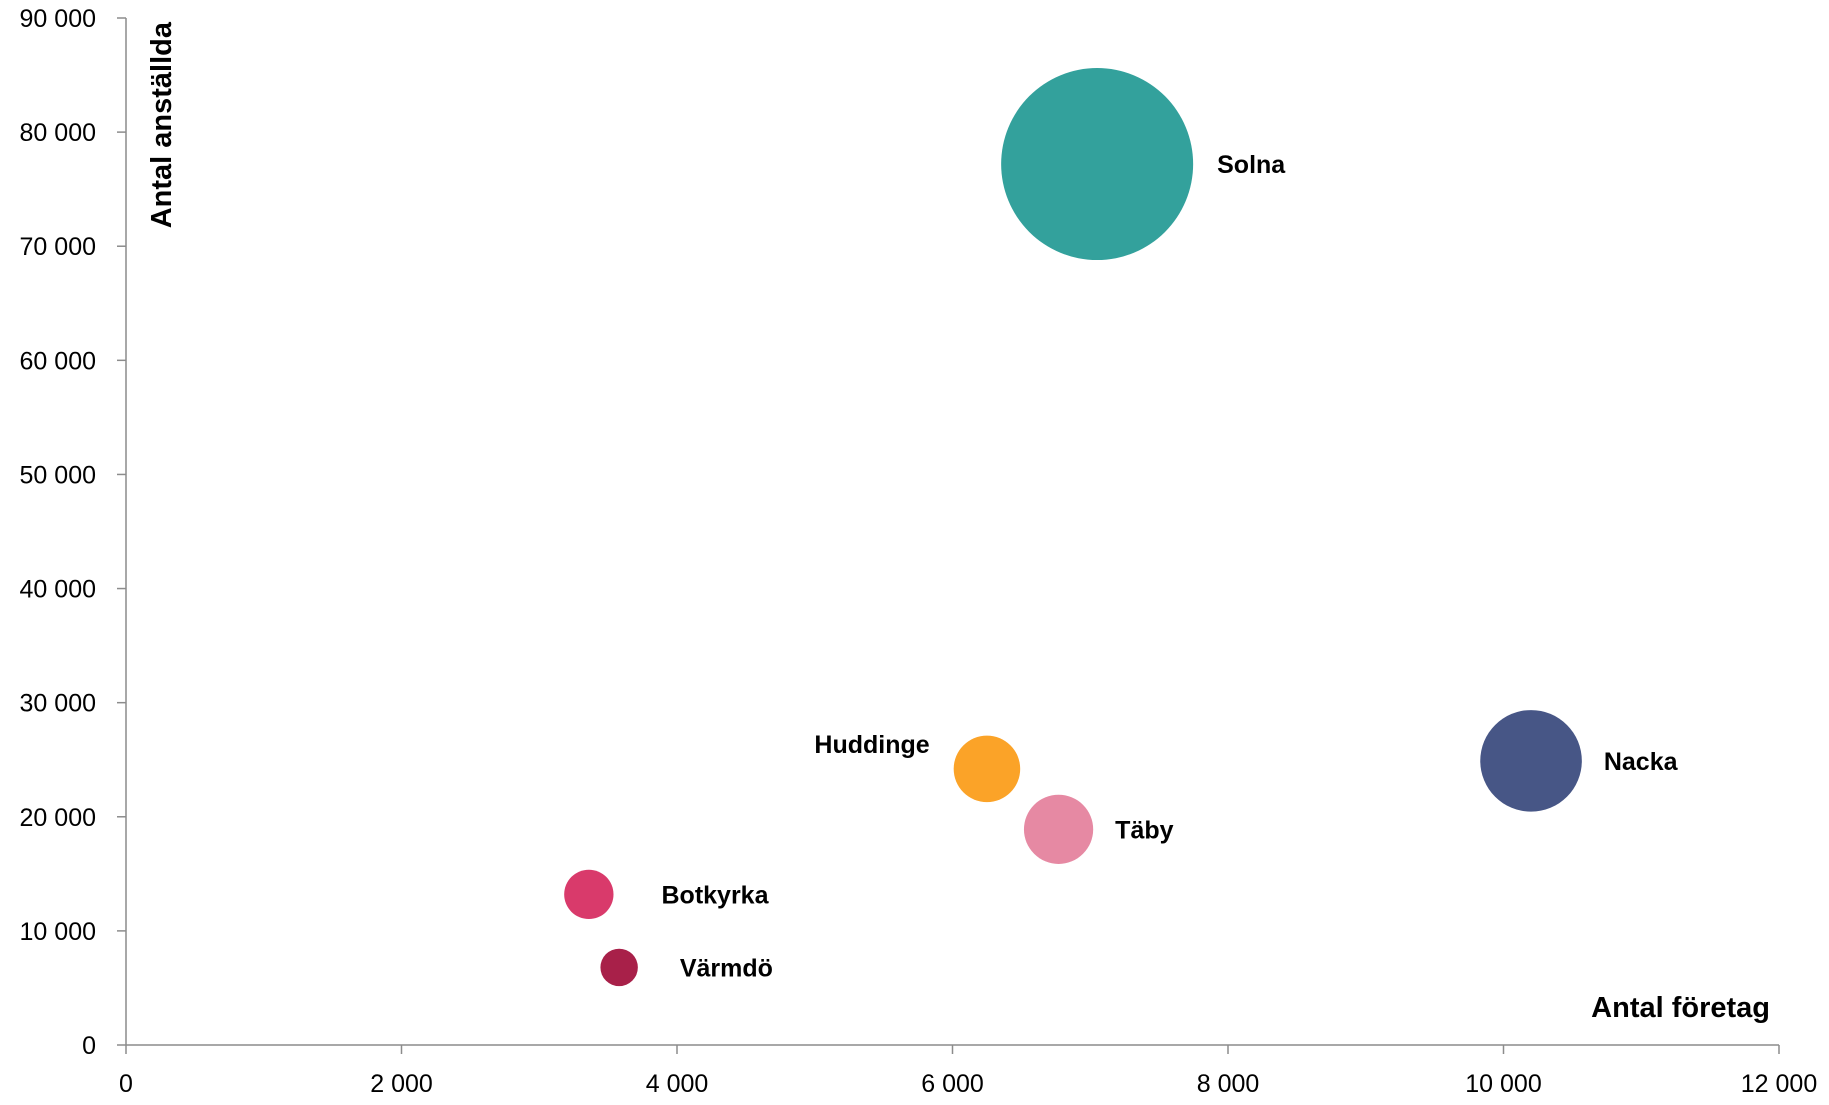  Describe the element at coordinates (58, 932) in the screenshot. I see `y-tick-label: 10 000` at that location.